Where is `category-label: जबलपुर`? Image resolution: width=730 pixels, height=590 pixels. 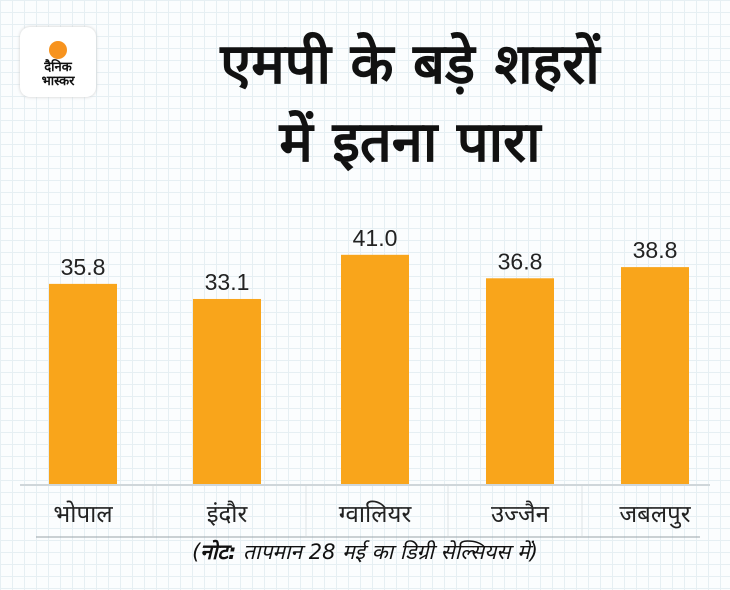
category-label: जबलपुर is located at coordinates (655, 514).